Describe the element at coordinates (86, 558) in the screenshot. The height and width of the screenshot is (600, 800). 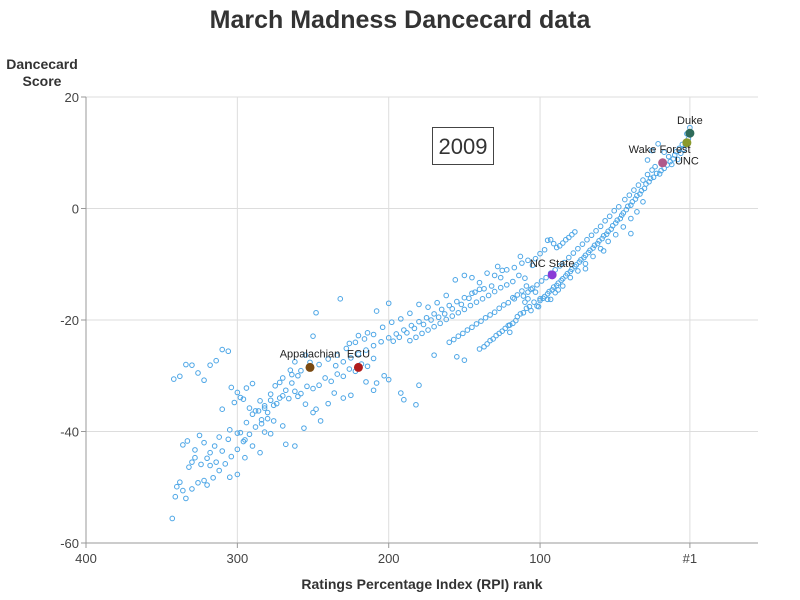
I see `x-tick-label: 400` at that location.